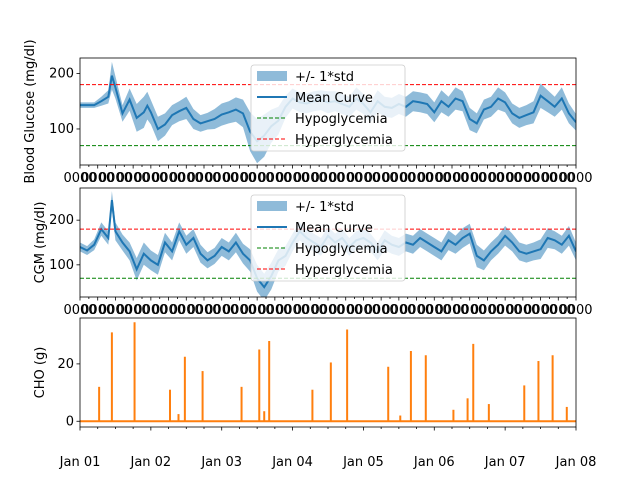 This screenshot has width=640, height=480. What do you see at coordinates (70, 421) in the screenshot?
I see `y-tick-label: 0` at bounding box center [70, 421].